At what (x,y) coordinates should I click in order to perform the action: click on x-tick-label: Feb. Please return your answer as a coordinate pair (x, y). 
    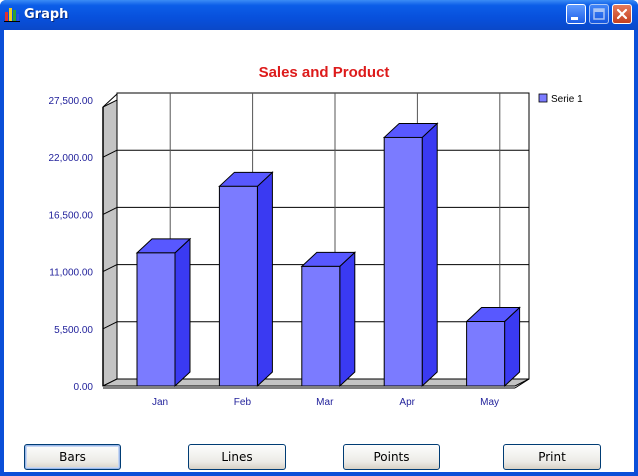
    Looking at the image, I should click on (243, 402).